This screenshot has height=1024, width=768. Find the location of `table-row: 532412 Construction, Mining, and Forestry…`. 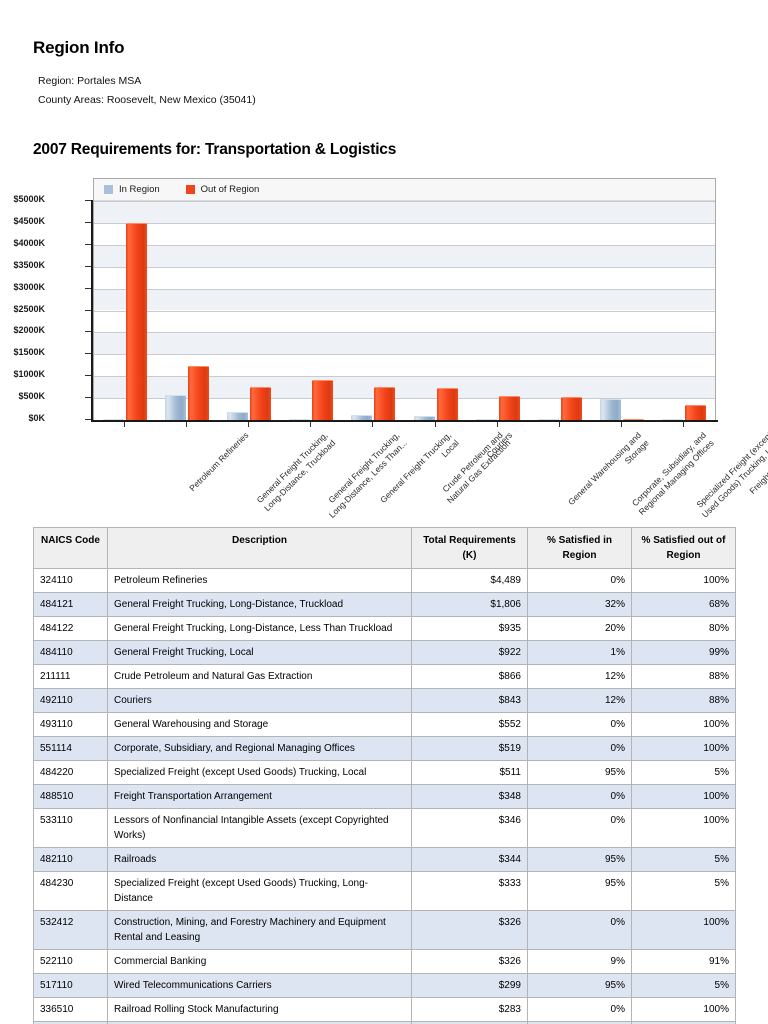

table-row: 532412 Construction, Mining, and Forestry… is located at coordinates (384, 930).